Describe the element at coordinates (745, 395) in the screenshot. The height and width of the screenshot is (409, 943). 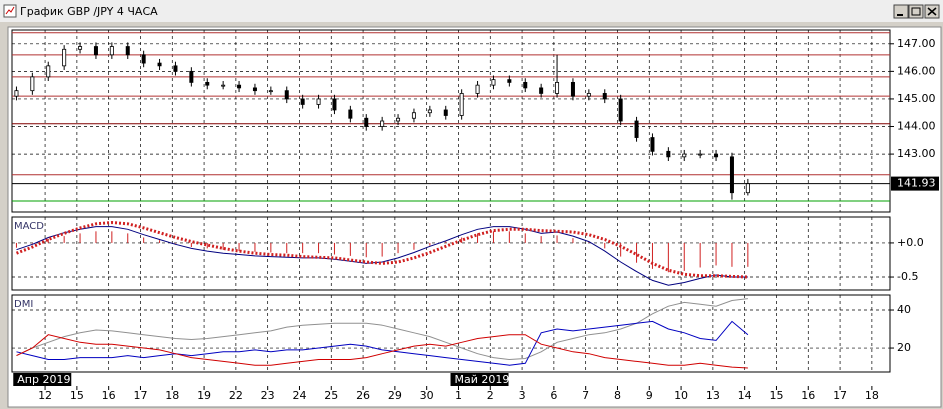
I see `x-tick-label: 14` at that location.